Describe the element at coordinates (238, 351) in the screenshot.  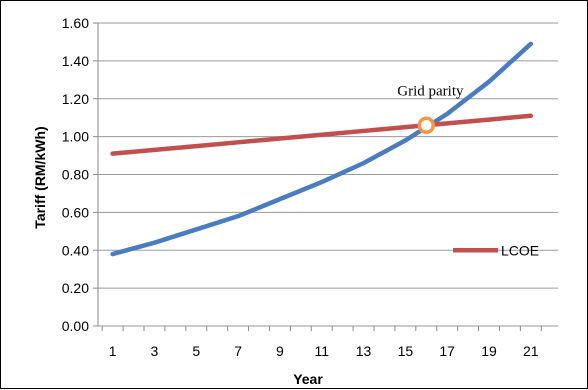
I see `x-tick-label: 7` at that location.